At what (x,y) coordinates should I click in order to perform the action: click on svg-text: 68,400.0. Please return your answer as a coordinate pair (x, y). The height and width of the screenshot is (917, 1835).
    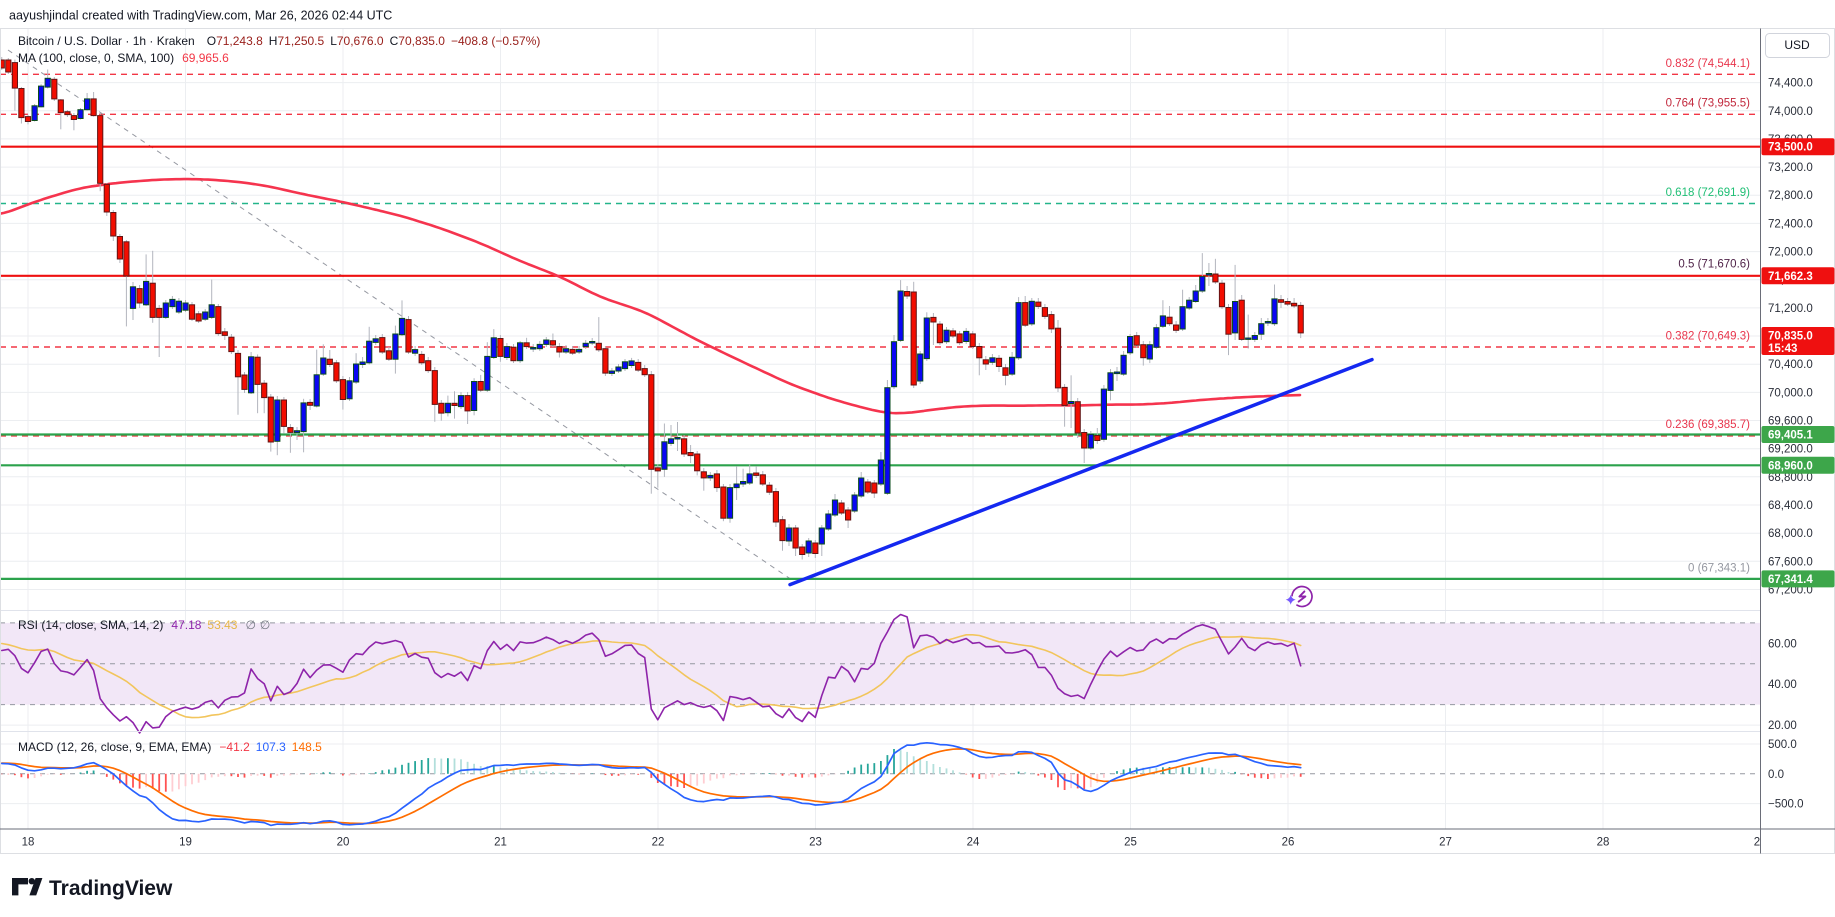
    Looking at the image, I should click on (1790, 506).